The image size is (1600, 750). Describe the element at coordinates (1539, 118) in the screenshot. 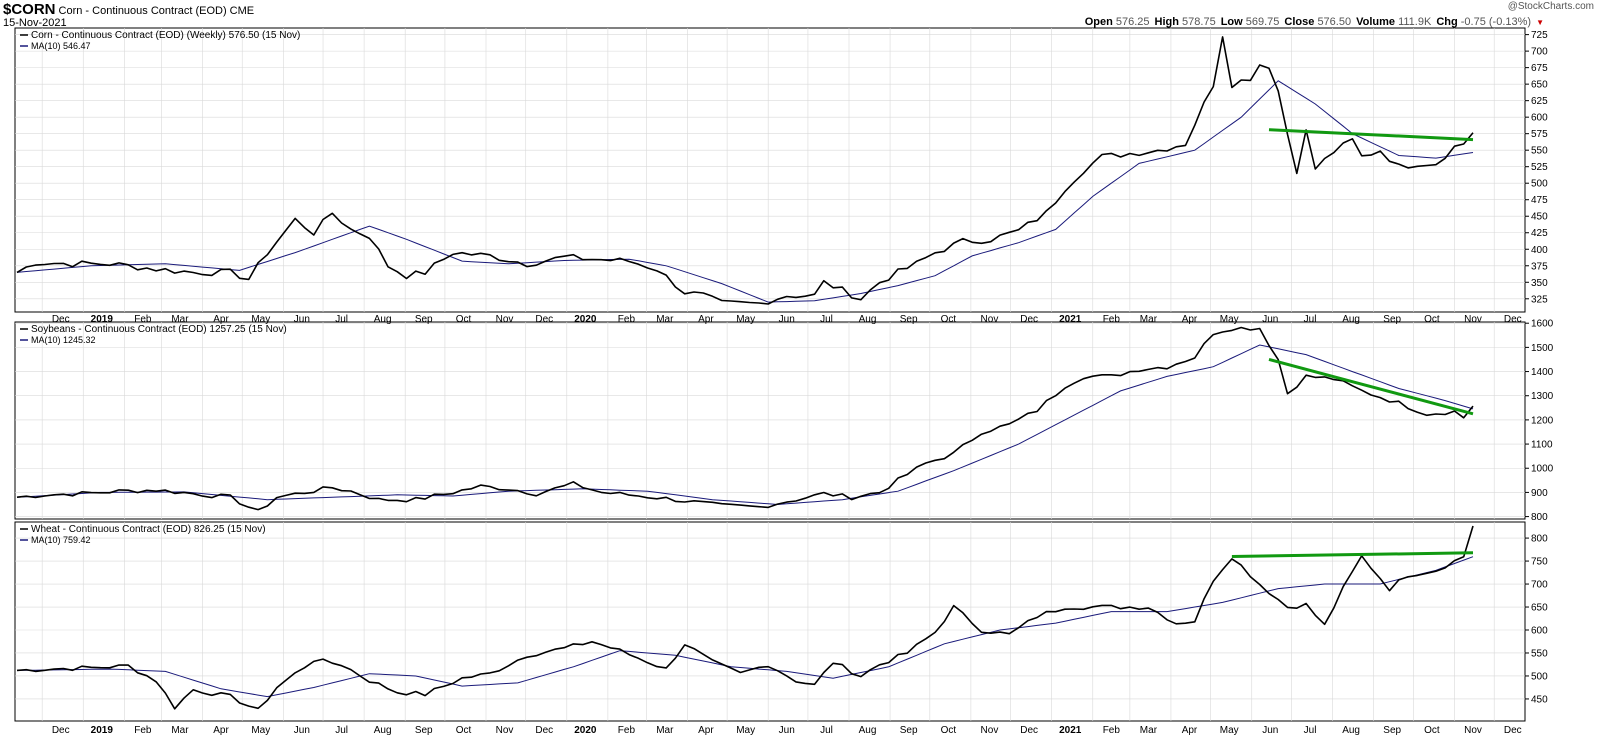

I see `y-tick-label: 600` at that location.